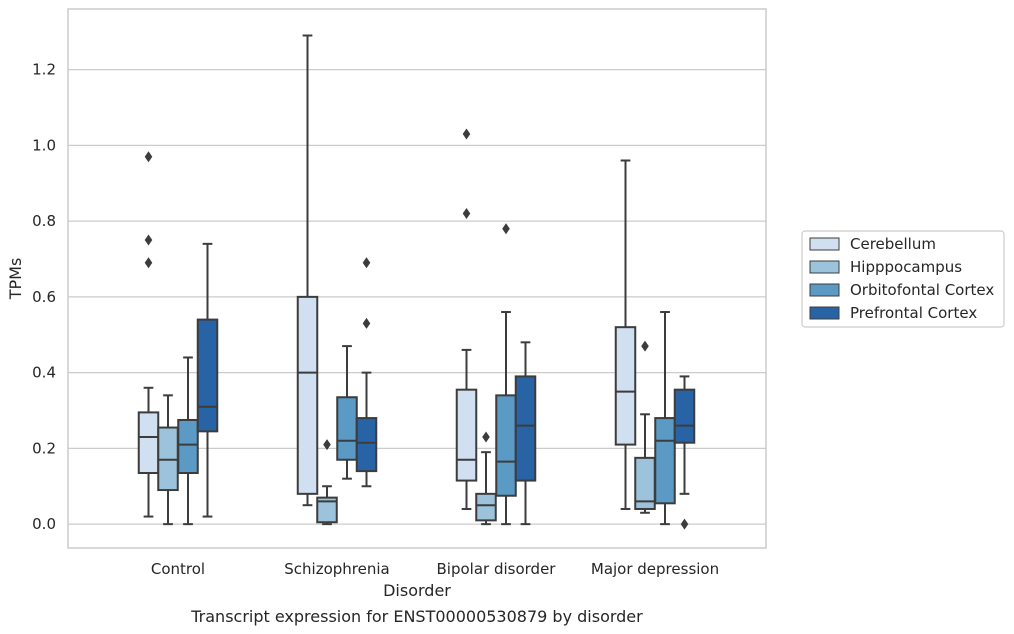  I want to click on y-axis-ticks: 0.0 0.2 0.4 0.6 0.8 1.0 1.2, so click(44, 297).